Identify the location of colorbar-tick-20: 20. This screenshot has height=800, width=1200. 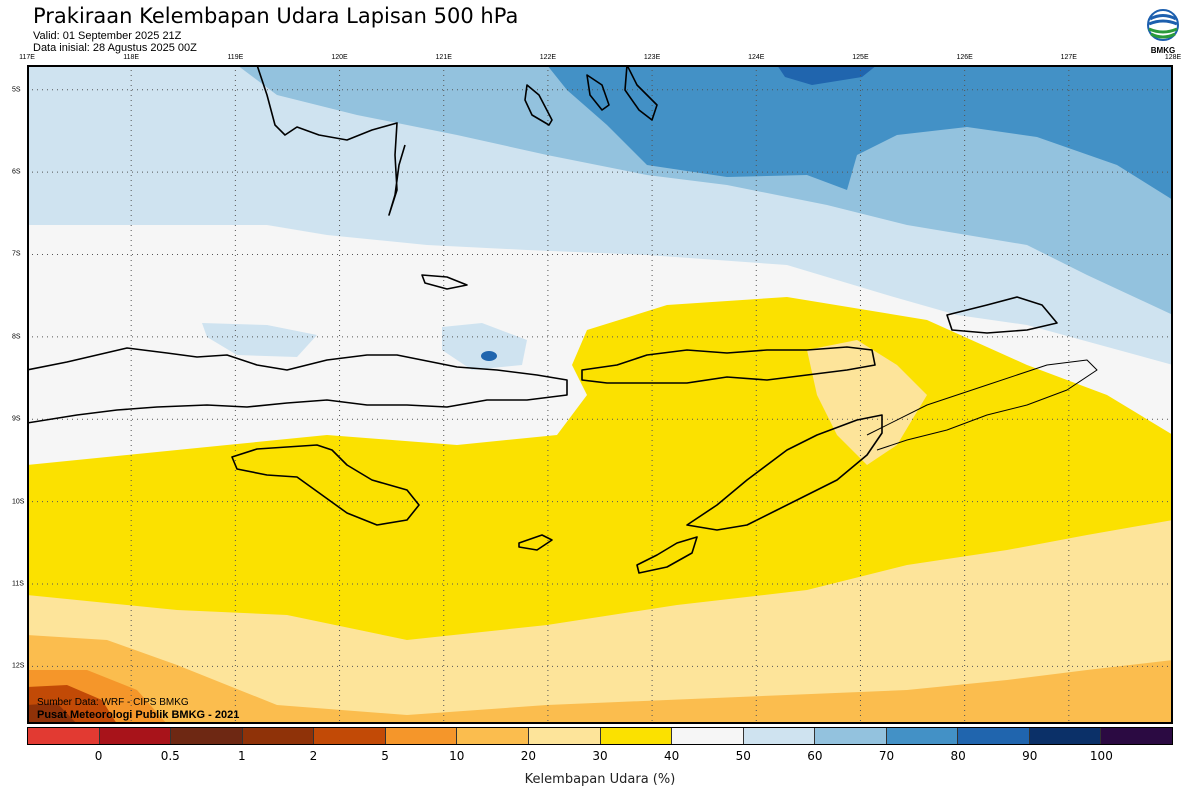
(528, 756).